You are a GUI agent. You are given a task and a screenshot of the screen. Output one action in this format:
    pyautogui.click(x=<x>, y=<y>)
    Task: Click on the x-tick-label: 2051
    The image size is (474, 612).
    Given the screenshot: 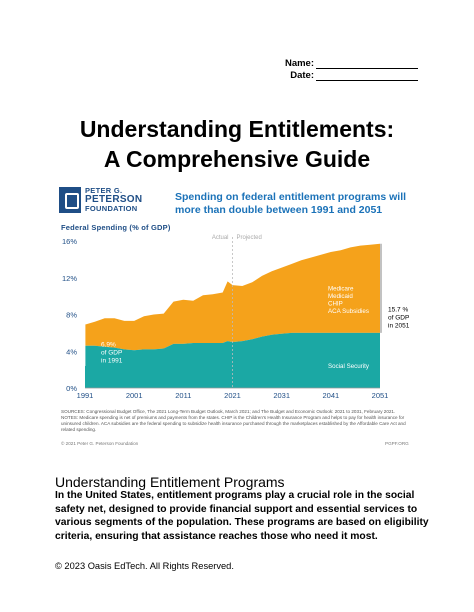 What is the action you would take?
    pyautogui.click(x=380, y=395)
    